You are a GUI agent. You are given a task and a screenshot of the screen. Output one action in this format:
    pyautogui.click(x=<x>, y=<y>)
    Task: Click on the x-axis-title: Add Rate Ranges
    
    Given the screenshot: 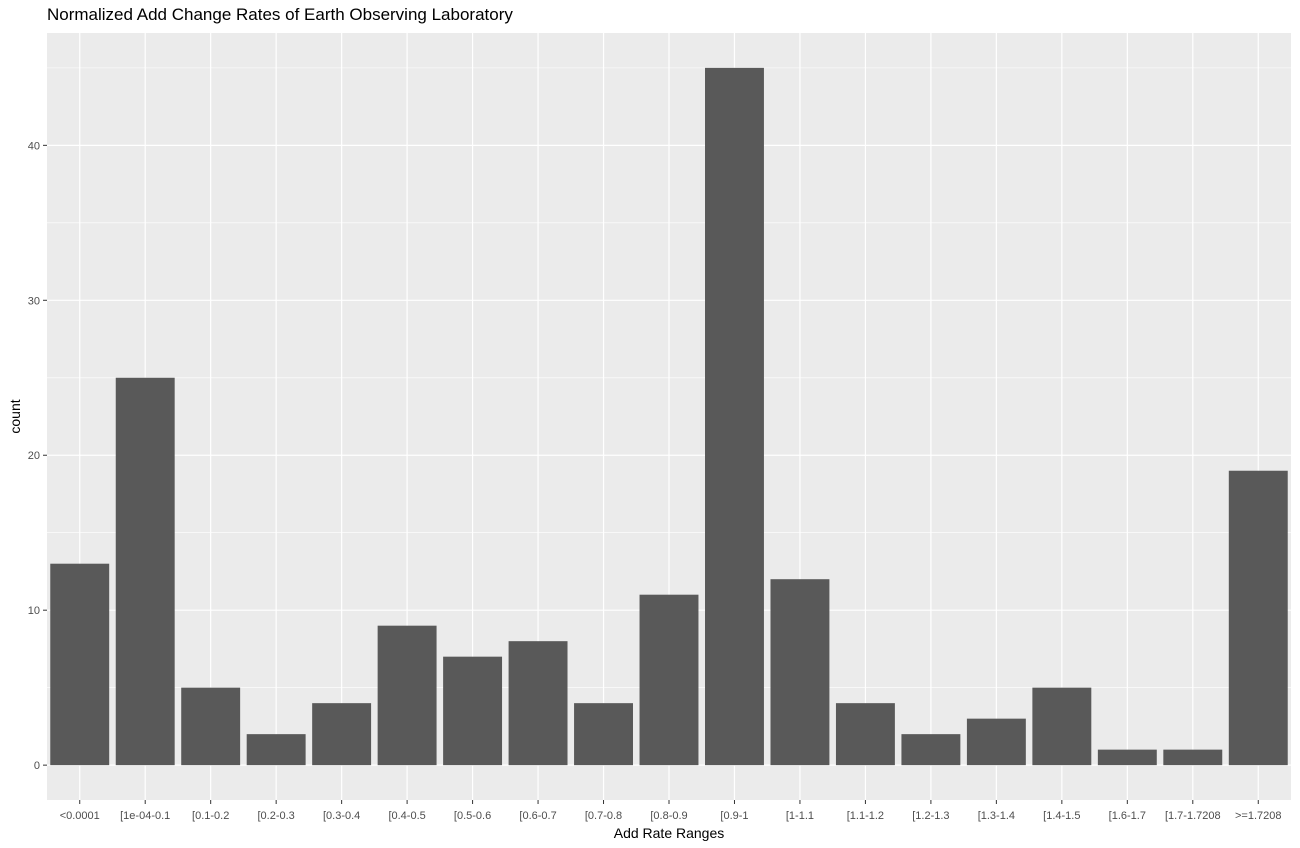 What is the action you would take?
    pyautogui.click(x=669, y=833)
    